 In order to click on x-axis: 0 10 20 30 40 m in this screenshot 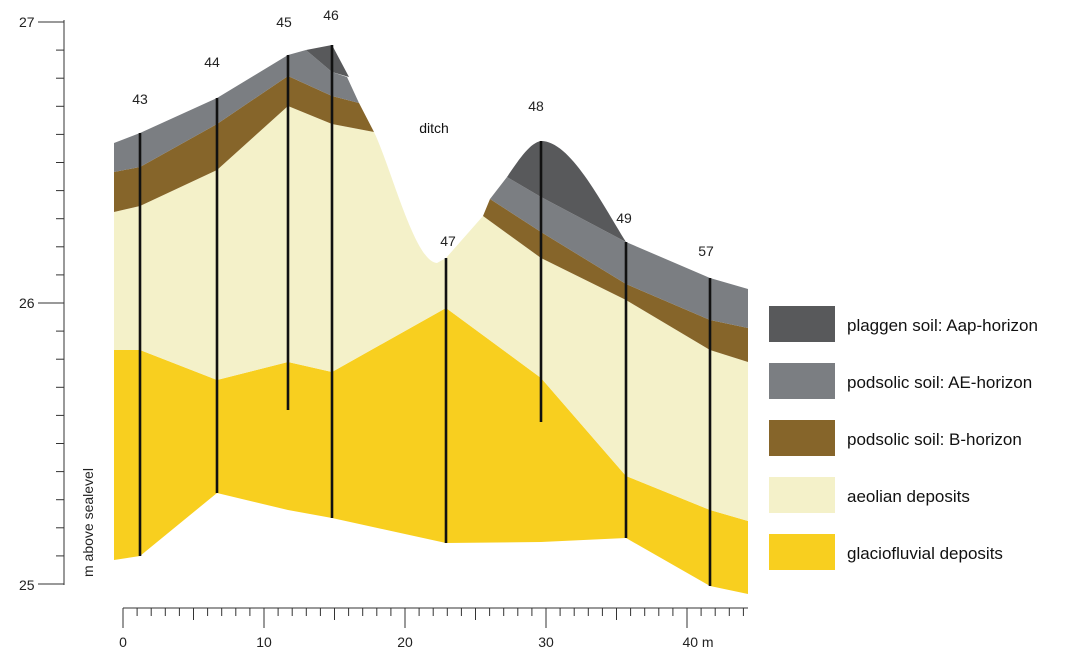, I will do `click(433, 628)`.